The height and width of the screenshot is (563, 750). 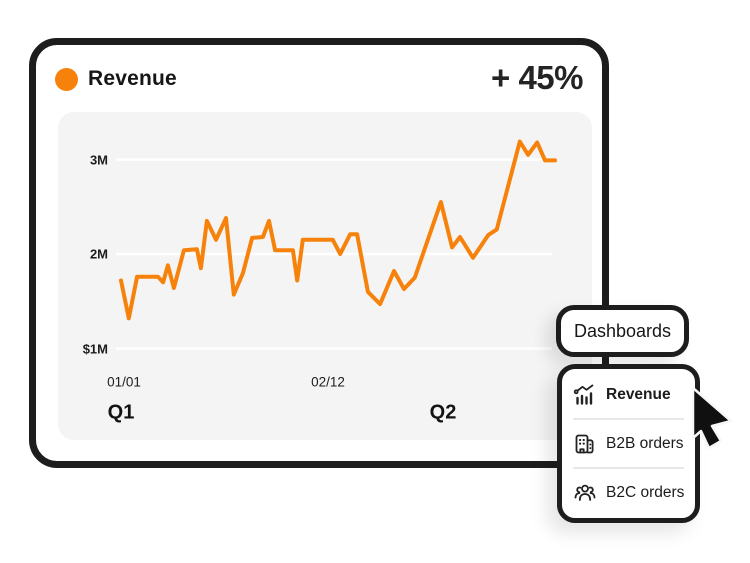 I want to click on series-color-dot-icon, so click(x=66, y=79).